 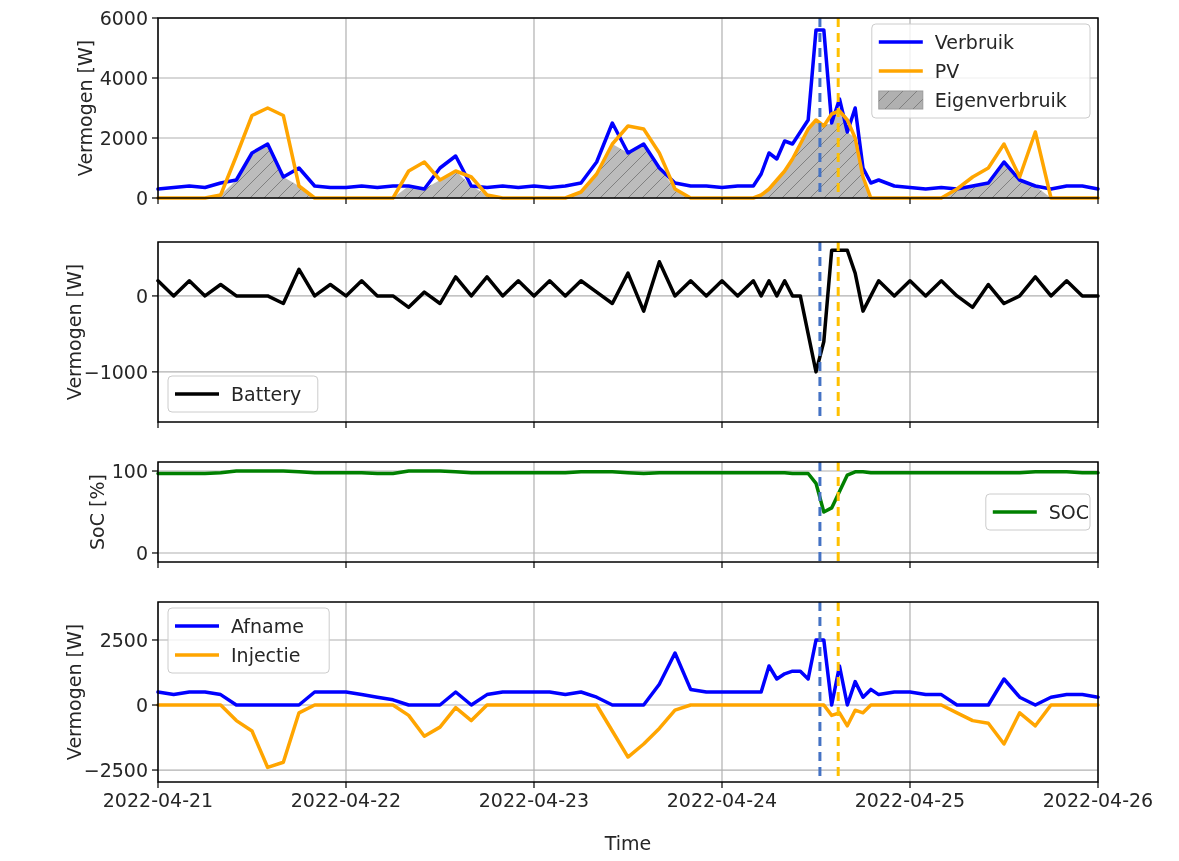 I want to click on legend-label: SOC, so click(x=1069, y=511).